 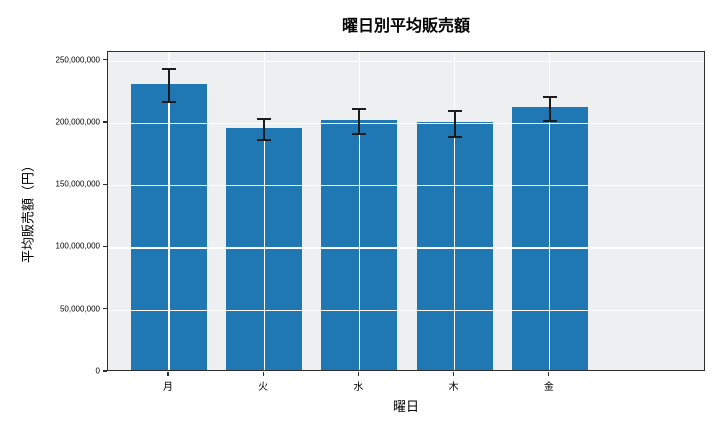 What do you see at coordinates (359, 109) in the screenshot?
I see `error-cap-top-wed` at bounding box center [359, 109].